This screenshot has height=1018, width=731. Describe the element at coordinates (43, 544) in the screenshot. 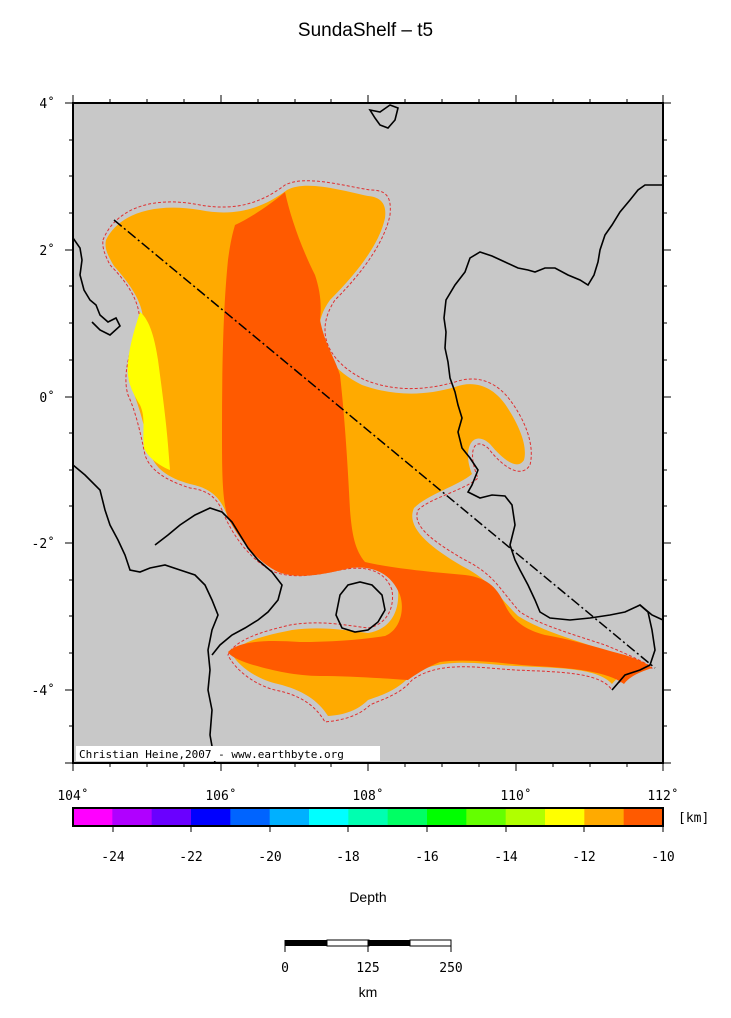

I see `lat-label-m2: -2˚` at that location.